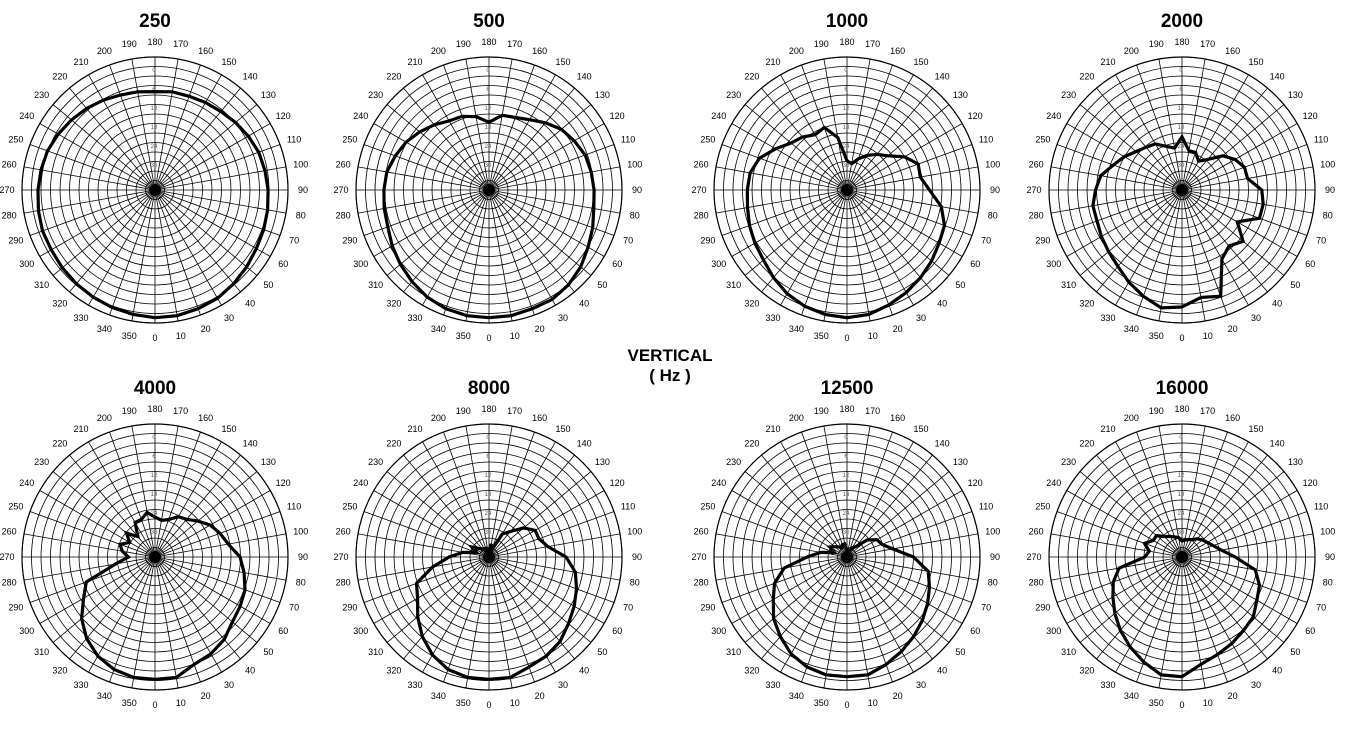  I want to click on polar-grid, so click(155, 557).